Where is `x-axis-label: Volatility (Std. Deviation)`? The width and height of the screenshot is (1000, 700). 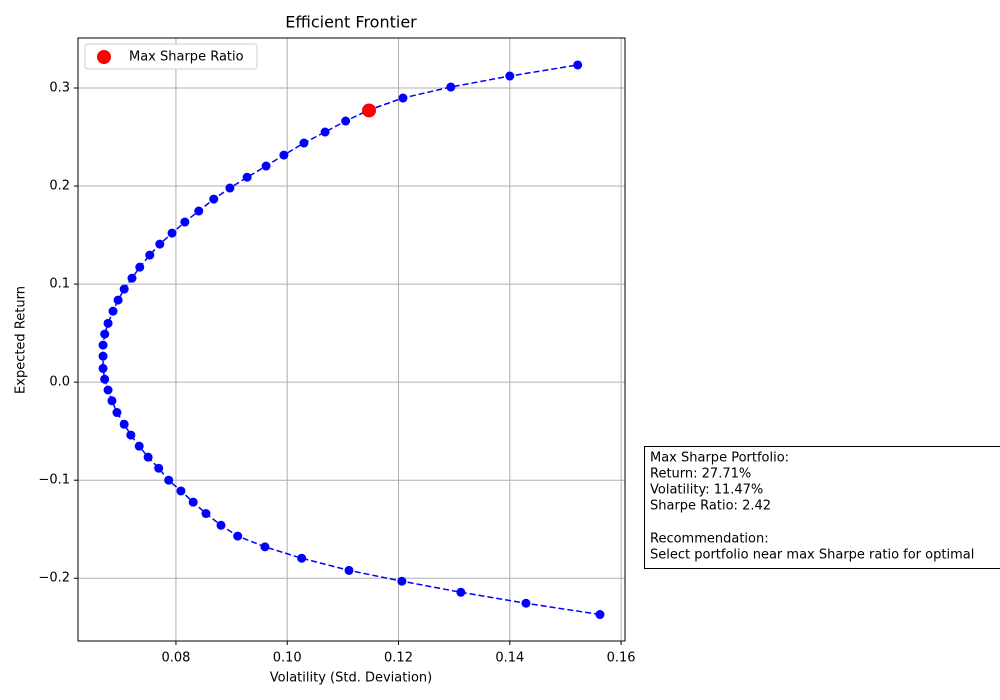 x-axis-label: Volatility (Std. Deviation) is located at coordinates (351, 678).